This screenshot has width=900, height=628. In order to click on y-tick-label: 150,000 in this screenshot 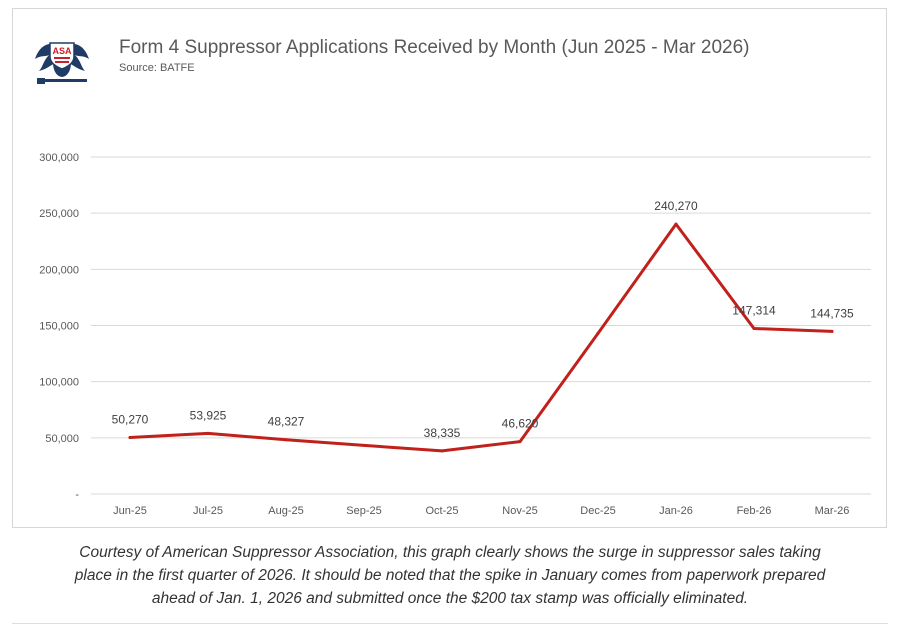, I will do `click(59, 327)`.